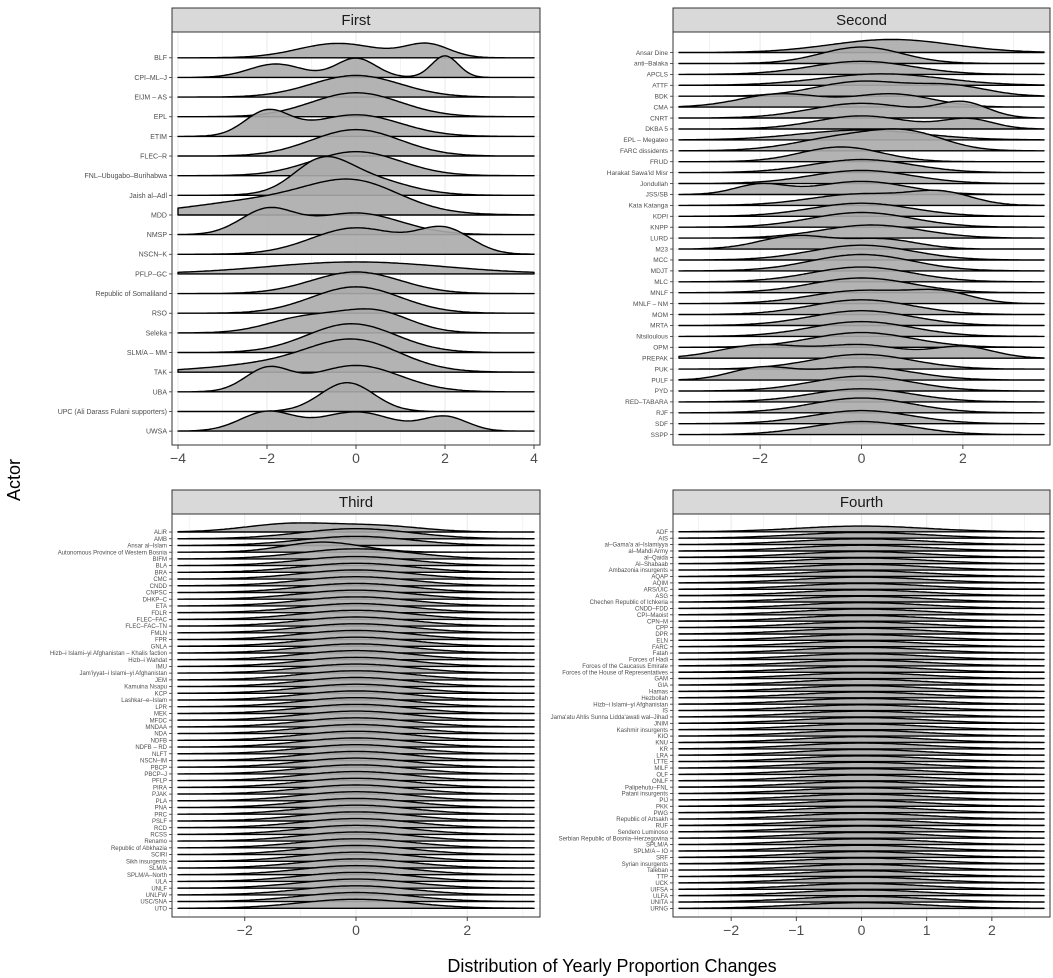  What do you see at coordinates (661, 724) in the screenshot?
I see `y-tick-label: JNIM` at bounding box center [661, 724].